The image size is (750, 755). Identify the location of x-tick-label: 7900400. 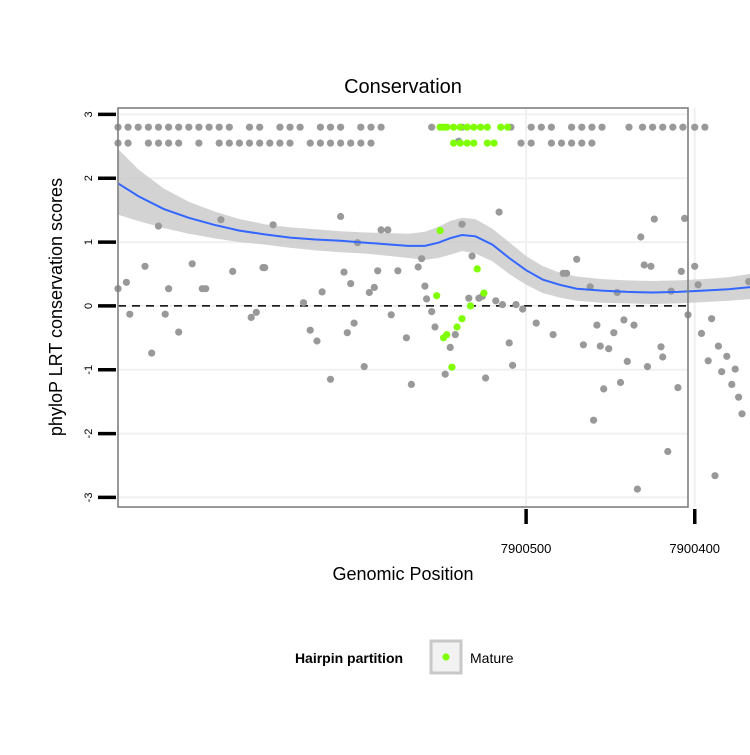
(694, 548).